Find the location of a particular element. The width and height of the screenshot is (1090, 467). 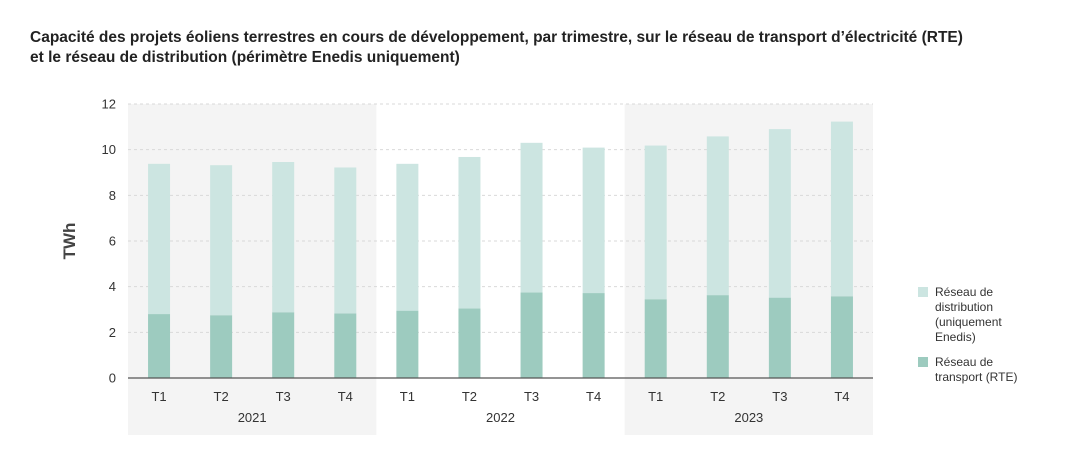

year-group-label: 2021 is located at coordinates (252, 417).